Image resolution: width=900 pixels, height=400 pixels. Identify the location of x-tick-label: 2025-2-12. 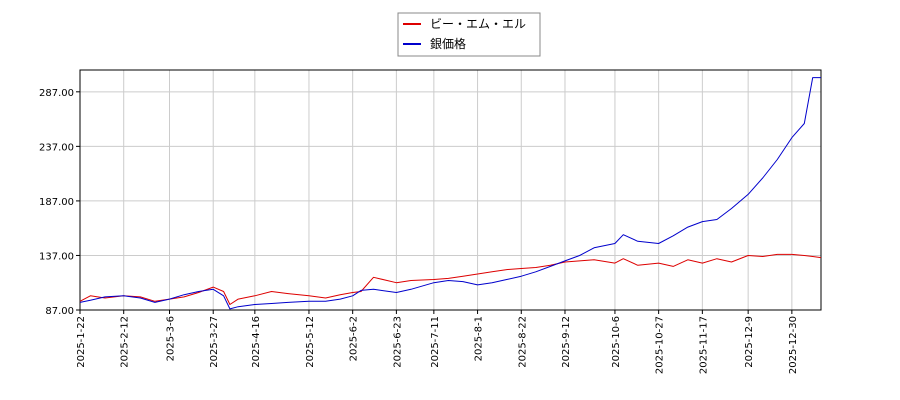
(125, 342).